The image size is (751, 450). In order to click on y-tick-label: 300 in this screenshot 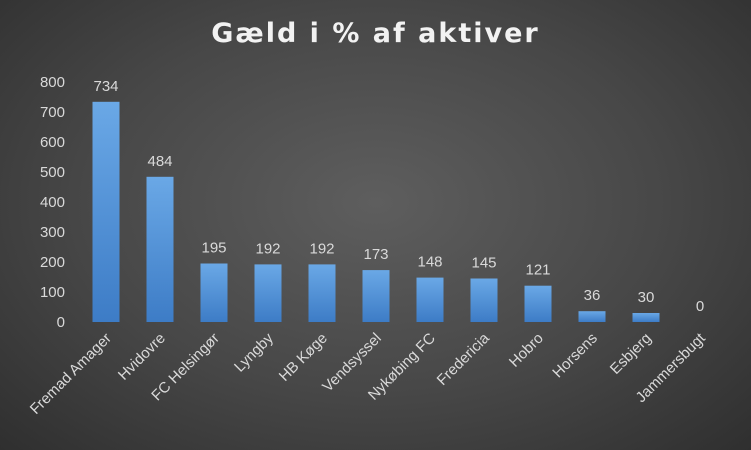, I will do `click(52, 232)`.